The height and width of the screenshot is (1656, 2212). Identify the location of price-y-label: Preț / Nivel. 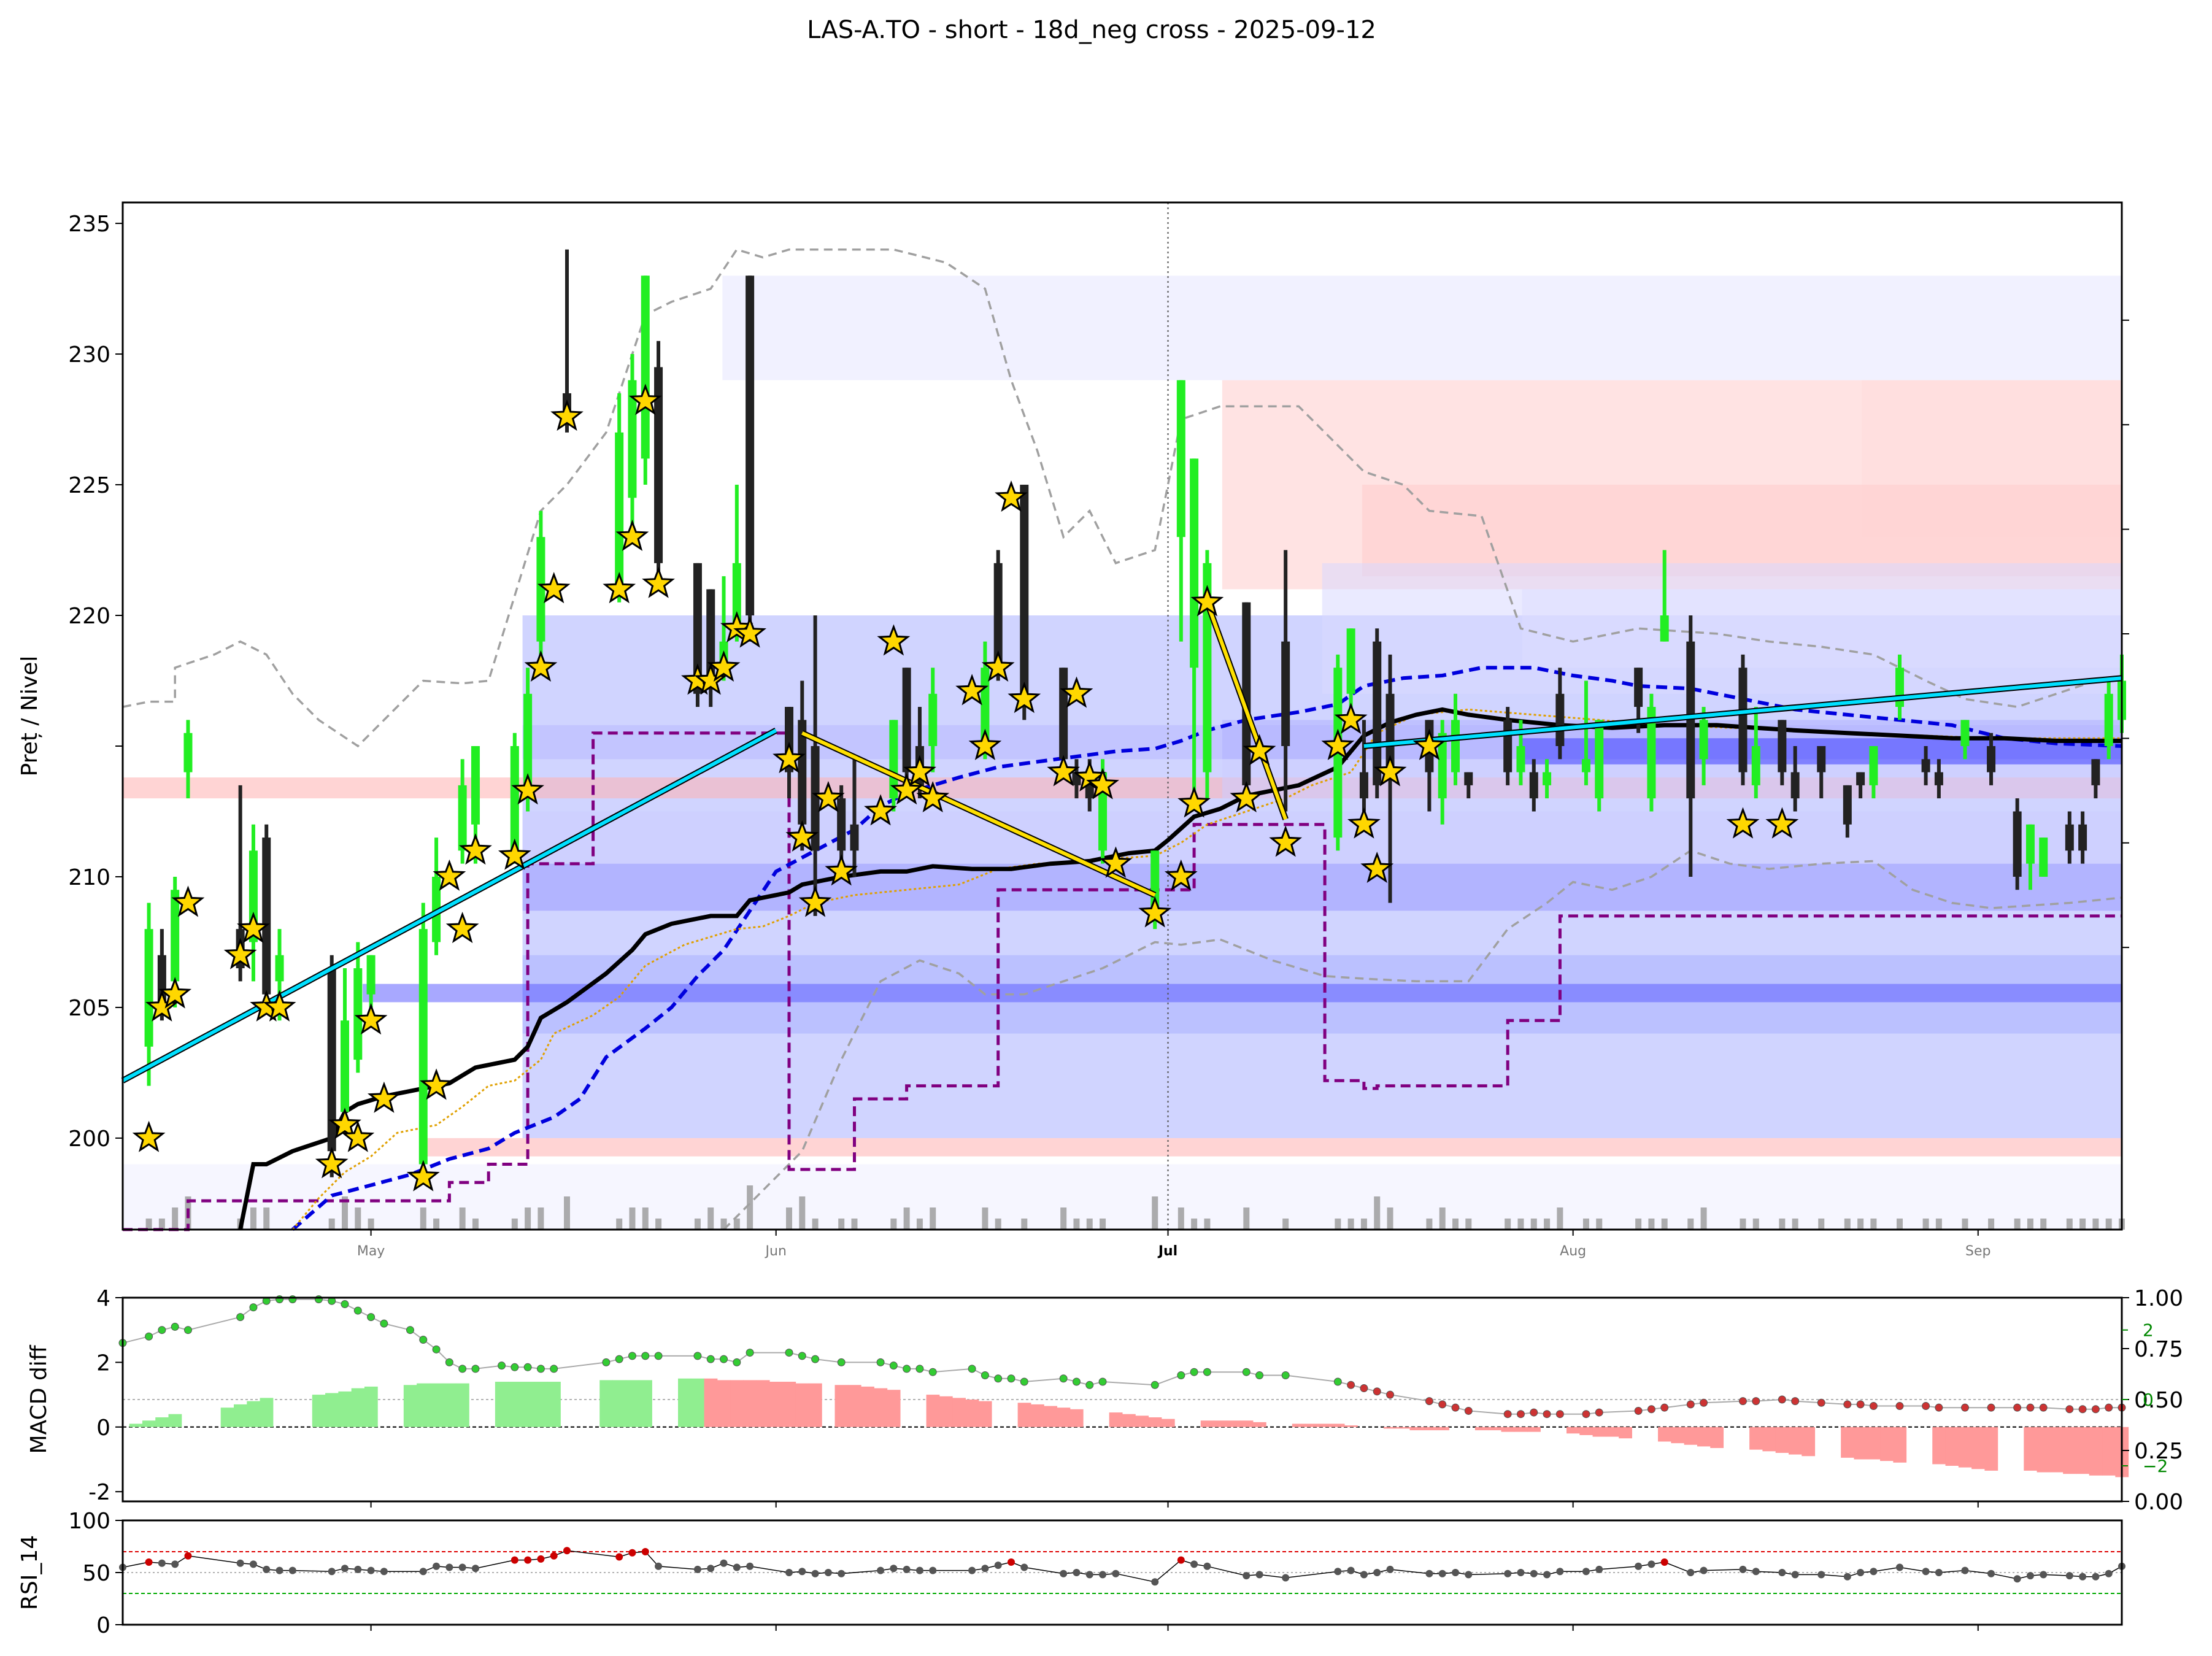
(30, 716).